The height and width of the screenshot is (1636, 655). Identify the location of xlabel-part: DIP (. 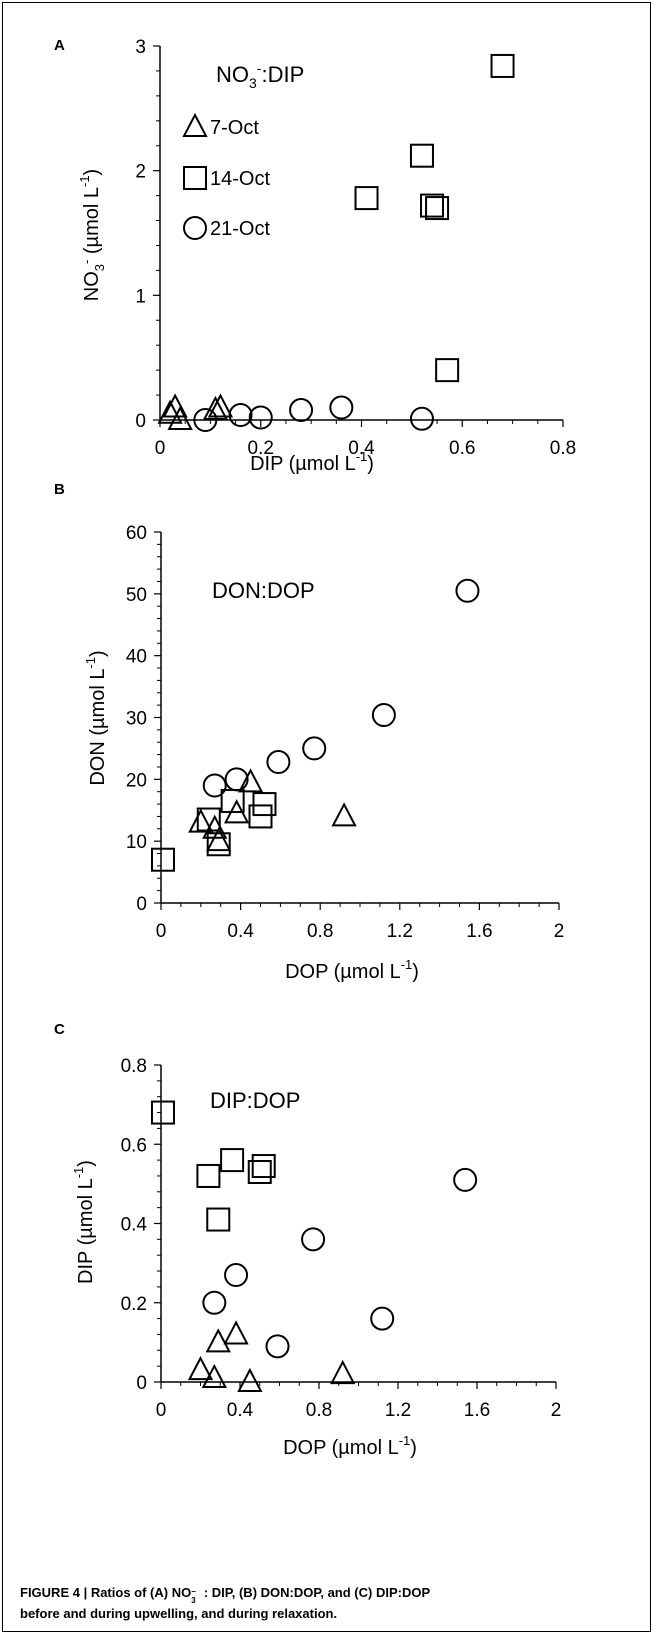
(273, 464).